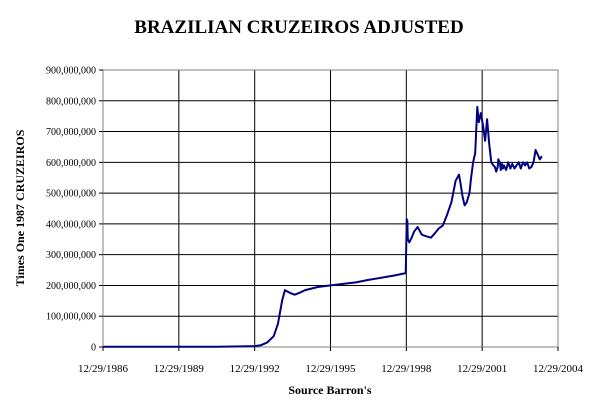  What do you see at coordinates (330, 390) in the screenshot?
I see `x-axis-label: Source Barron's` at bounding box center [330, 390].